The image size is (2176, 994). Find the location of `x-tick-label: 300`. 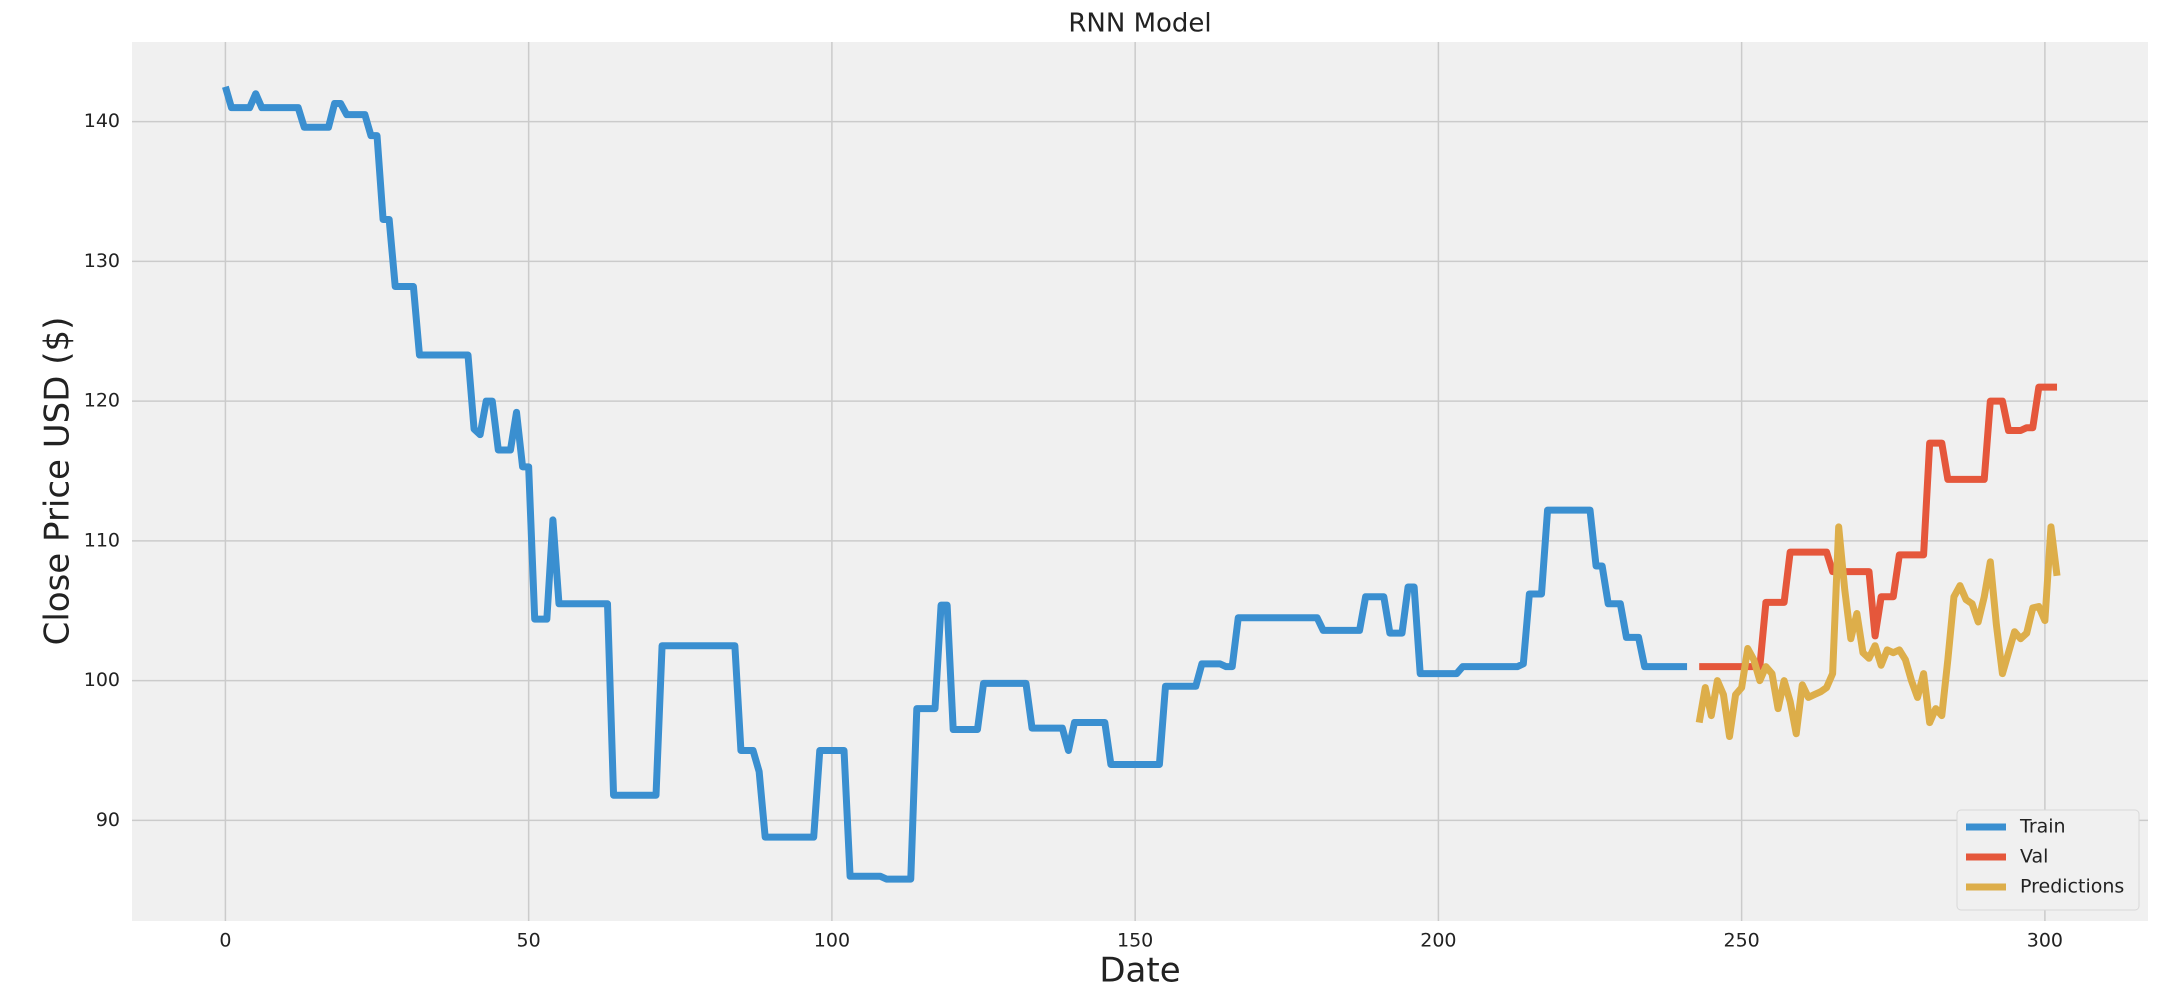

x-tick-label: 300 is located at coordinates (2045, 941).